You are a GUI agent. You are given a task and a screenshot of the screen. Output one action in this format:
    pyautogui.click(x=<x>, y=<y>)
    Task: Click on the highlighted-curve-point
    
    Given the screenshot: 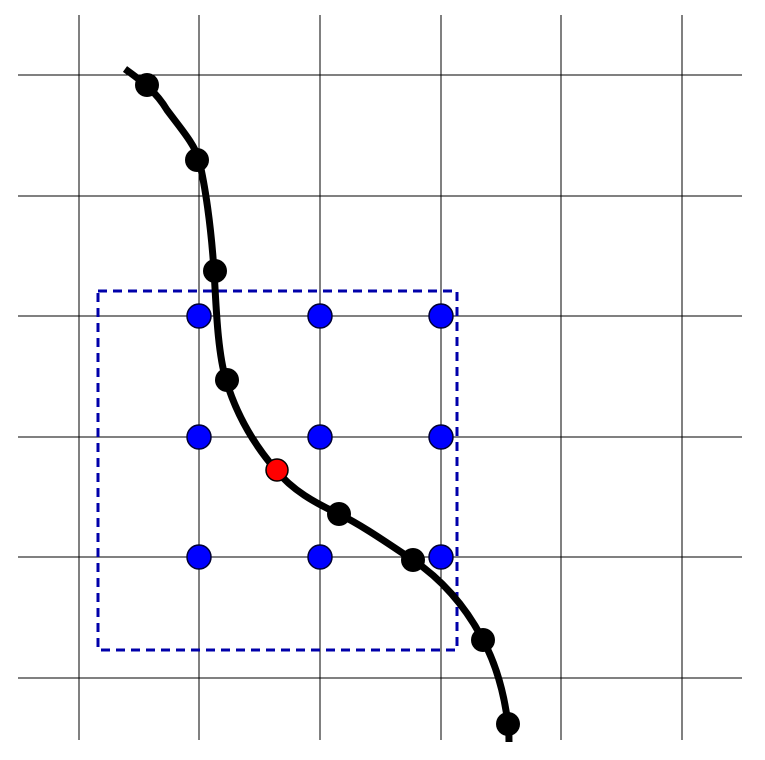 What is the action you would take?
    pyautogui.click(x=277, y=470)
    